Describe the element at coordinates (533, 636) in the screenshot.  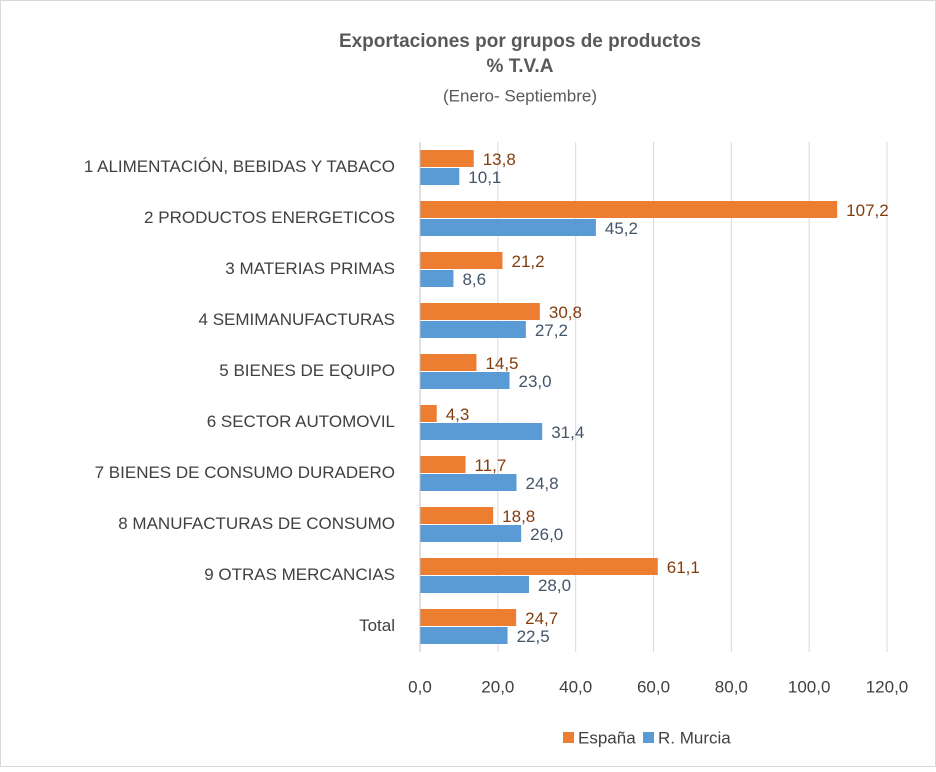
I see `data-label: 22,5` at that location.